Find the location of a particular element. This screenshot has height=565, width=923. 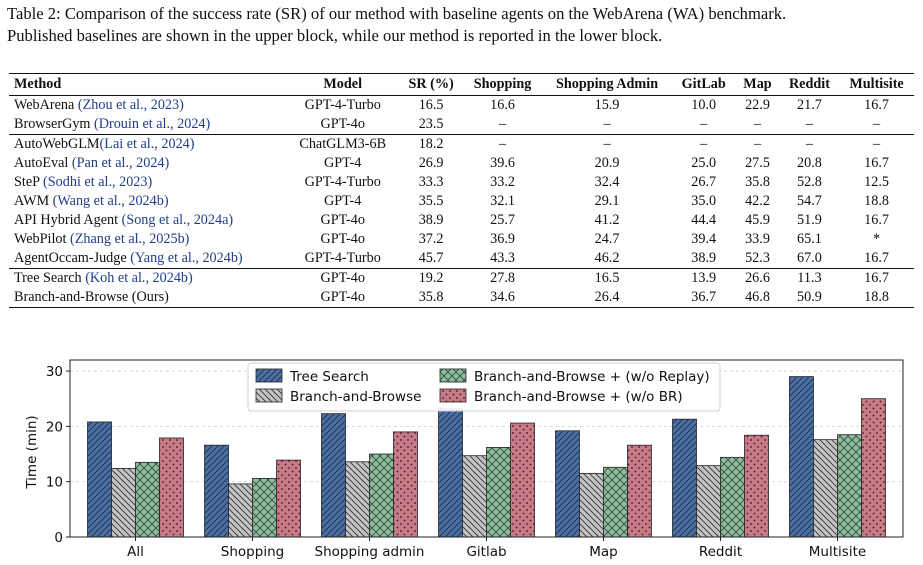

value-cell: 32.4 is located at coordinates (607, 182).